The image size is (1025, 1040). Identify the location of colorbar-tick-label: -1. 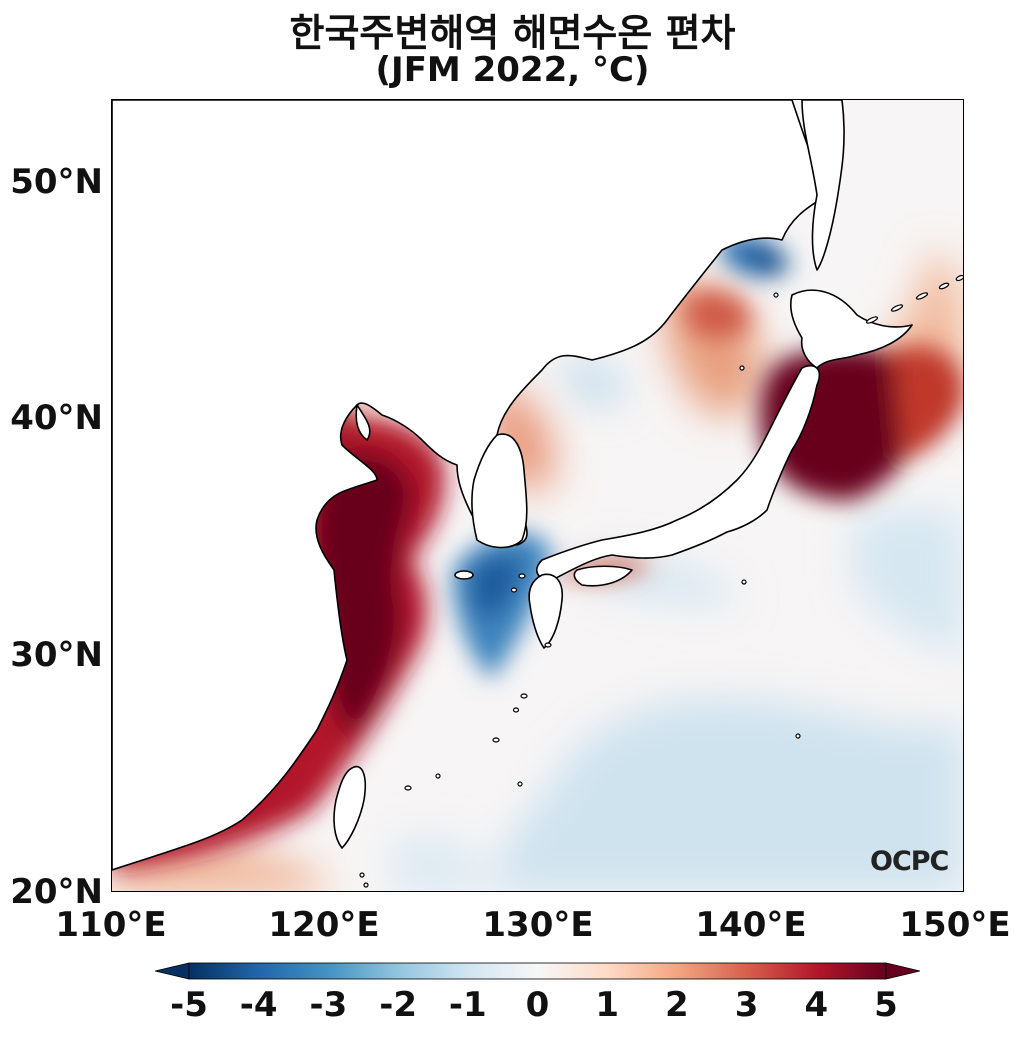
(467, 1005).